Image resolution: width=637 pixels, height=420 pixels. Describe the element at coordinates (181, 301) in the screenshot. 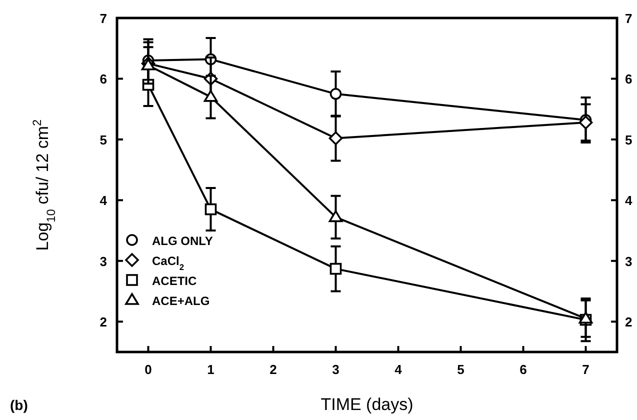

I see `legend-label: ACE+ALG` at that location.